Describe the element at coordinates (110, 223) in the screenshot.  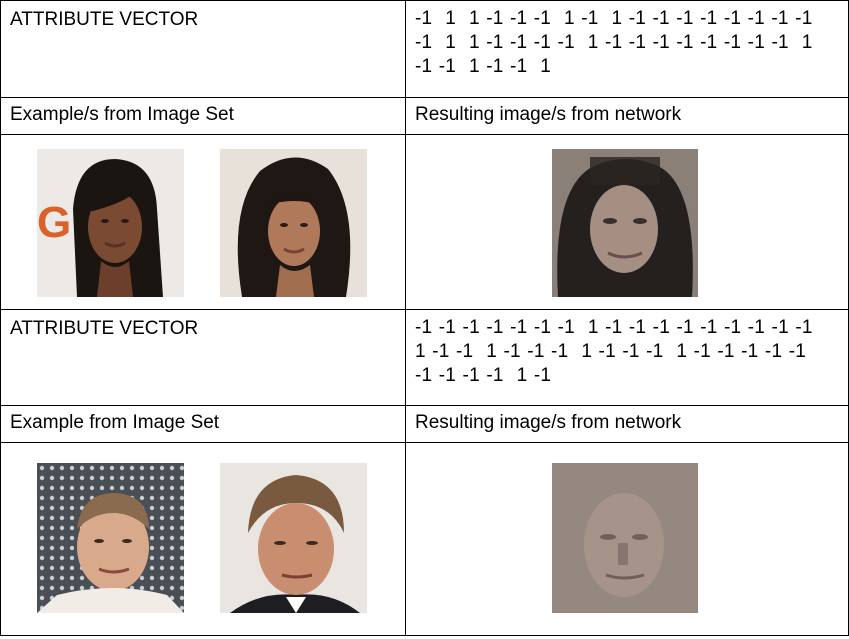
I see `woman-face-photo-1: G` at that location.